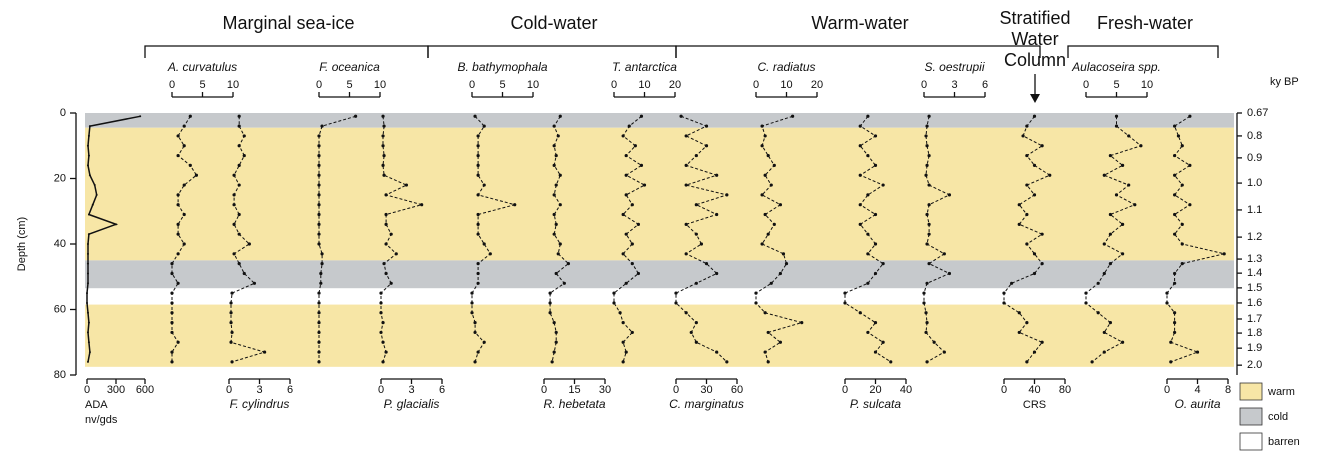  I want to click on panel-name: Aulacoseira spp., so click(1116, 67).